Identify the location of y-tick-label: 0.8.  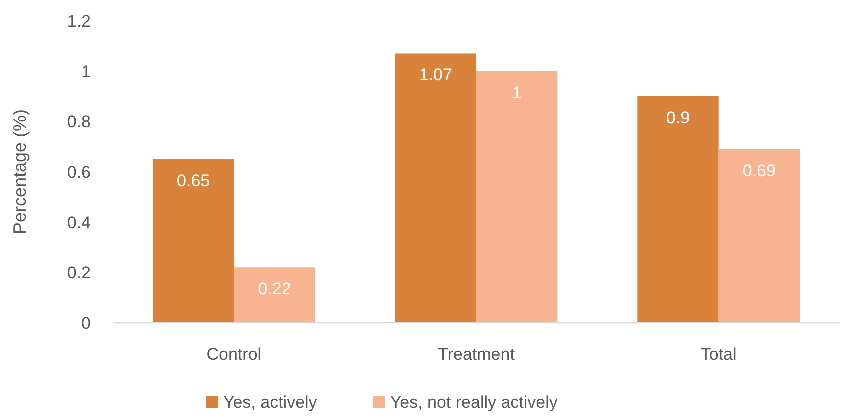
(79, 122).